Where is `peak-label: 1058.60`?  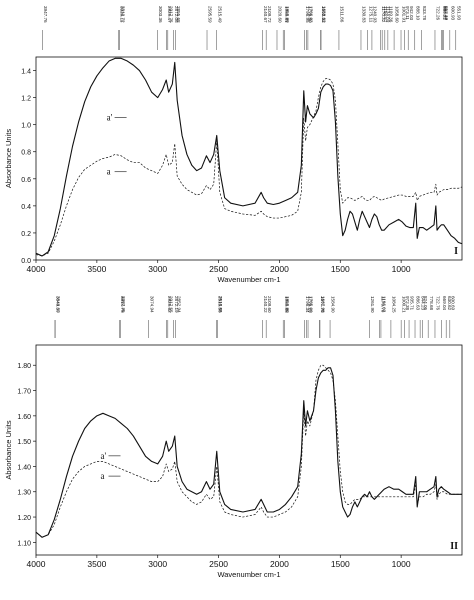 peak-label: 1058.60 is located at coordinates (397, 14).